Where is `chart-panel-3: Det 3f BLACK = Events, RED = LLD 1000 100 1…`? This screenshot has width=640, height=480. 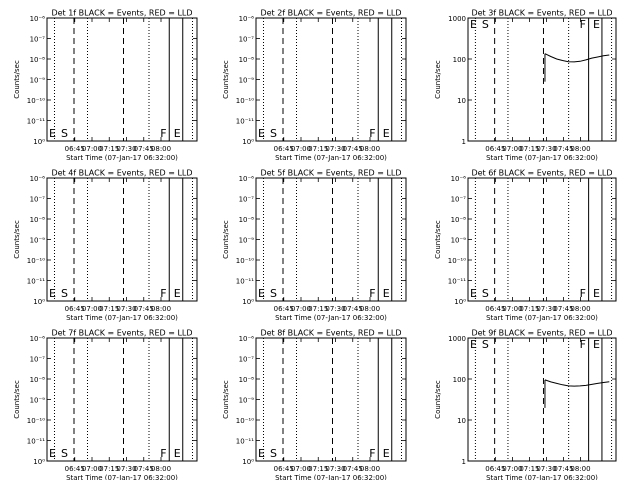 chart-panel-3: Det 3f BLACK = Events, RED = LLD 1000 100 1… is located at coordinates (525, 85).